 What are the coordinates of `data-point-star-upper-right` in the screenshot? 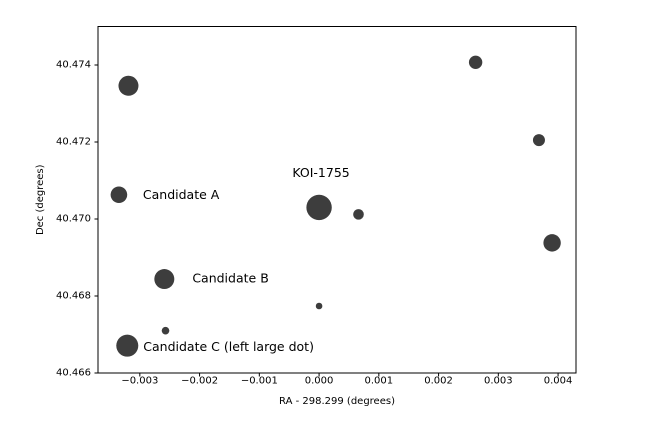 It's located at (475, 62).